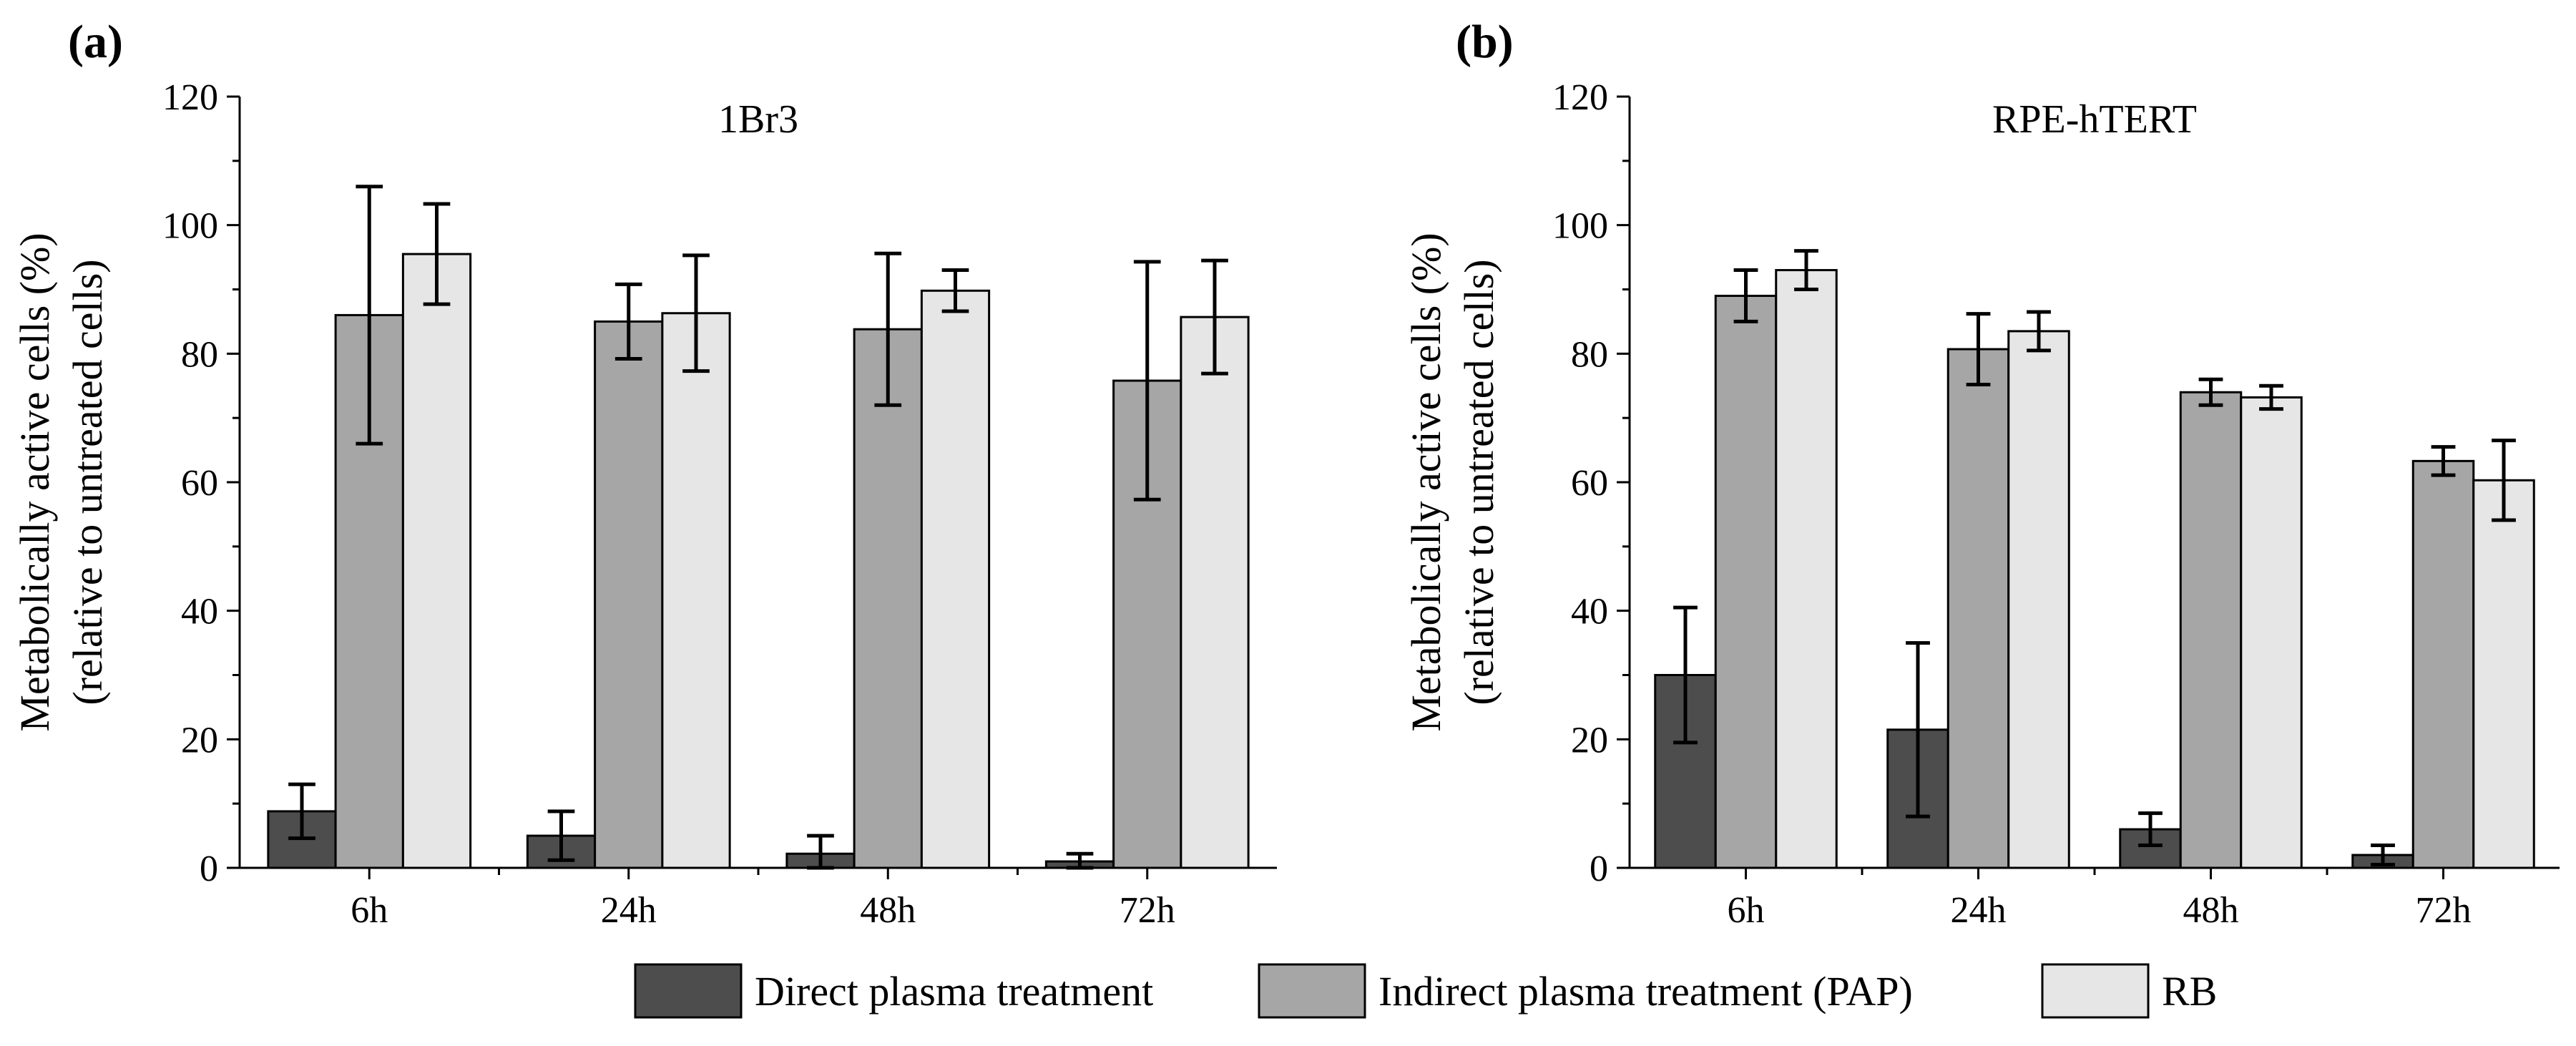  Describe the element at coordinates (95, 42) in the screenshot. I see `panel-label: (a)` at that location.